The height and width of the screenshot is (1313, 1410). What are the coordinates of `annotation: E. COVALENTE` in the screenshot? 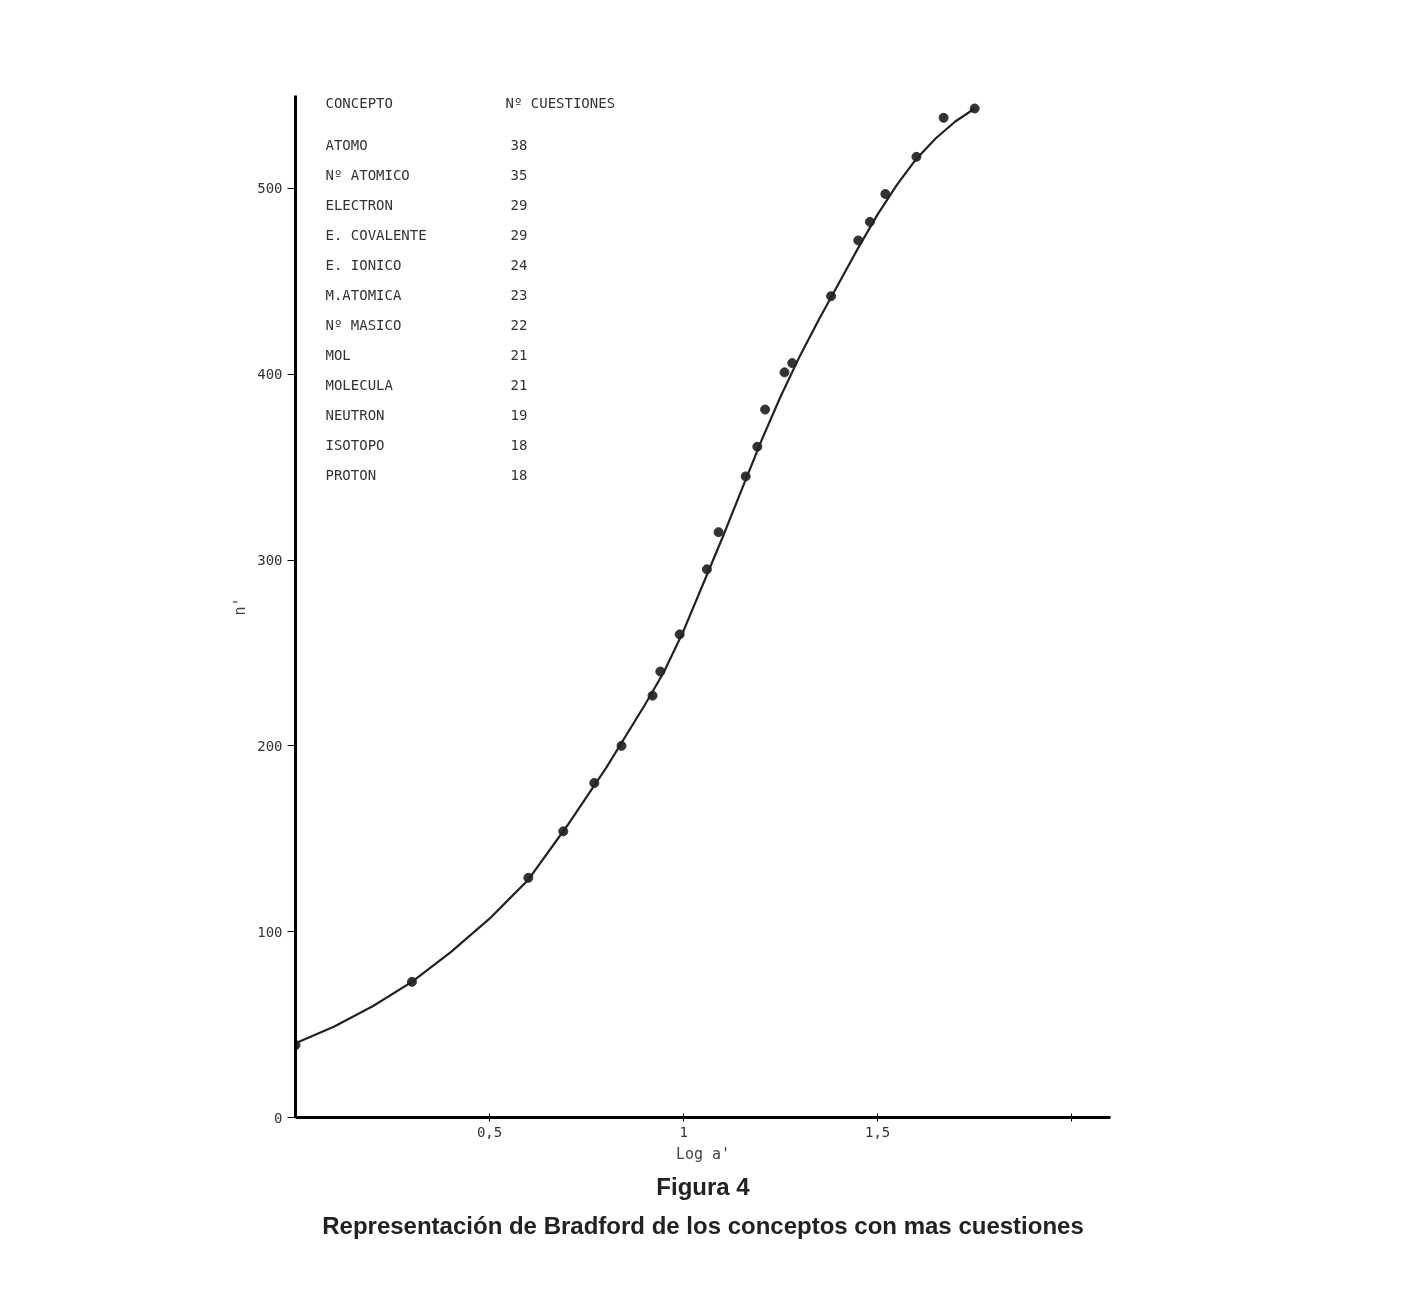 It's located at (376, 234).